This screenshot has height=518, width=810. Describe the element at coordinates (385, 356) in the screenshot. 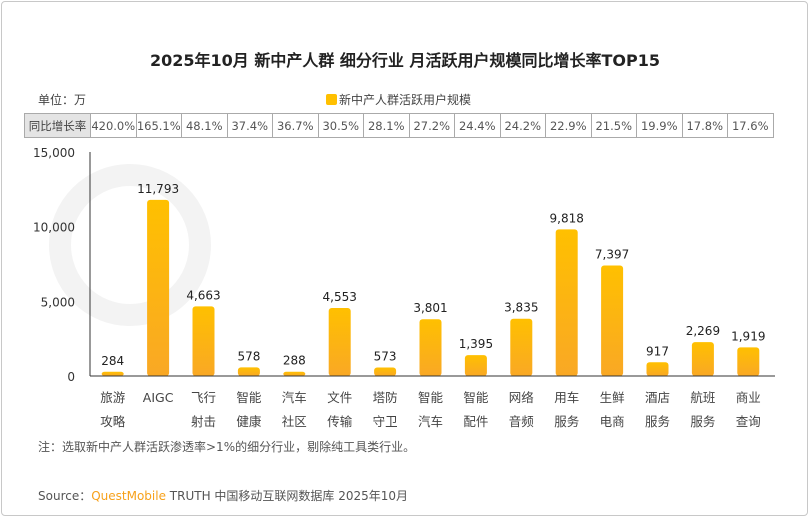

I see `value-label: 573` at that location.